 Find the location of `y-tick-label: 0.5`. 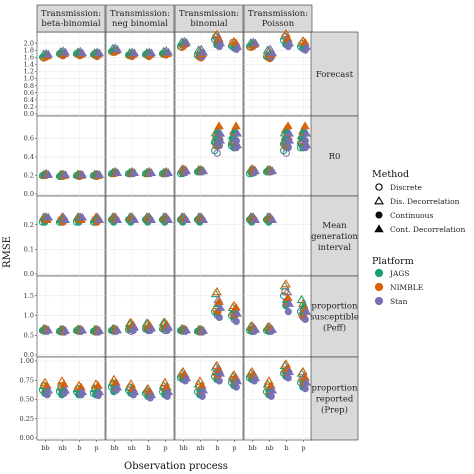

y-tick-label: 0.5 is located at coordinates (29, 335).